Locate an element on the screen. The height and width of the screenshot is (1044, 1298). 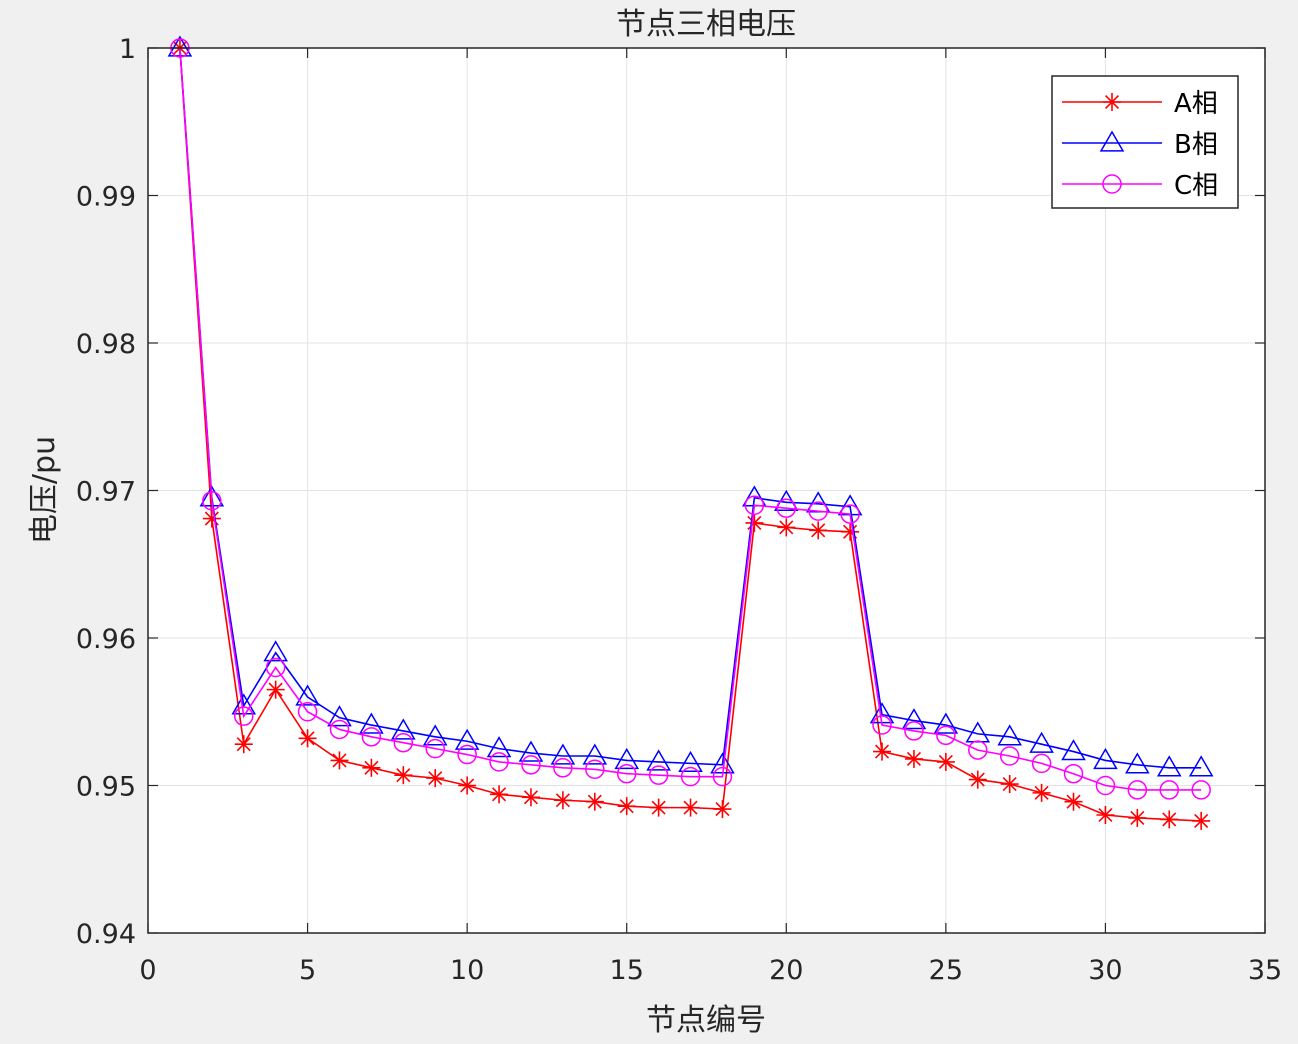
x-tick-label: 0 is located at coordinates (147, 970).